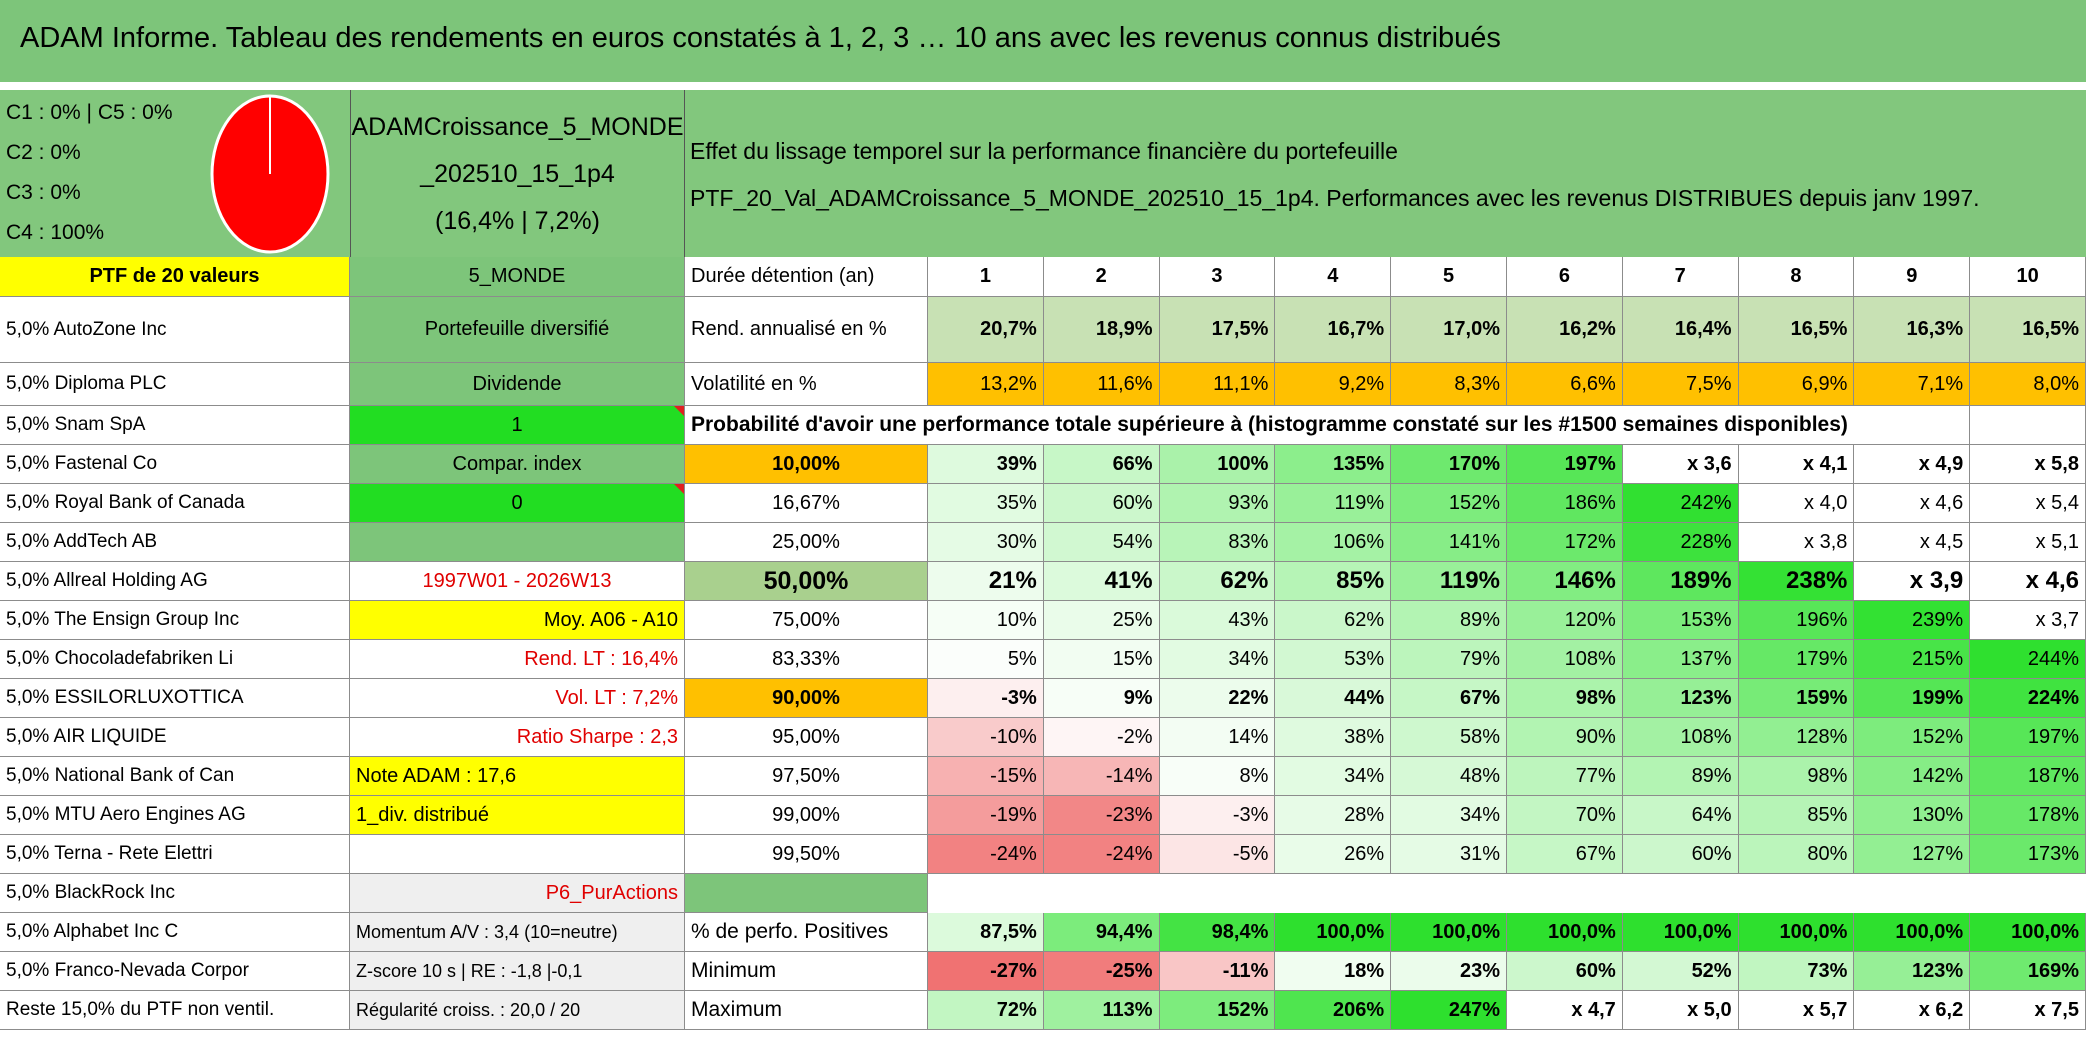 This screenshot has width=2086, height=1044. What do you see at coordinates (1217, 776) in the screenshot?
I see `probability-value: 8%` at bounding box center [1217, 776].